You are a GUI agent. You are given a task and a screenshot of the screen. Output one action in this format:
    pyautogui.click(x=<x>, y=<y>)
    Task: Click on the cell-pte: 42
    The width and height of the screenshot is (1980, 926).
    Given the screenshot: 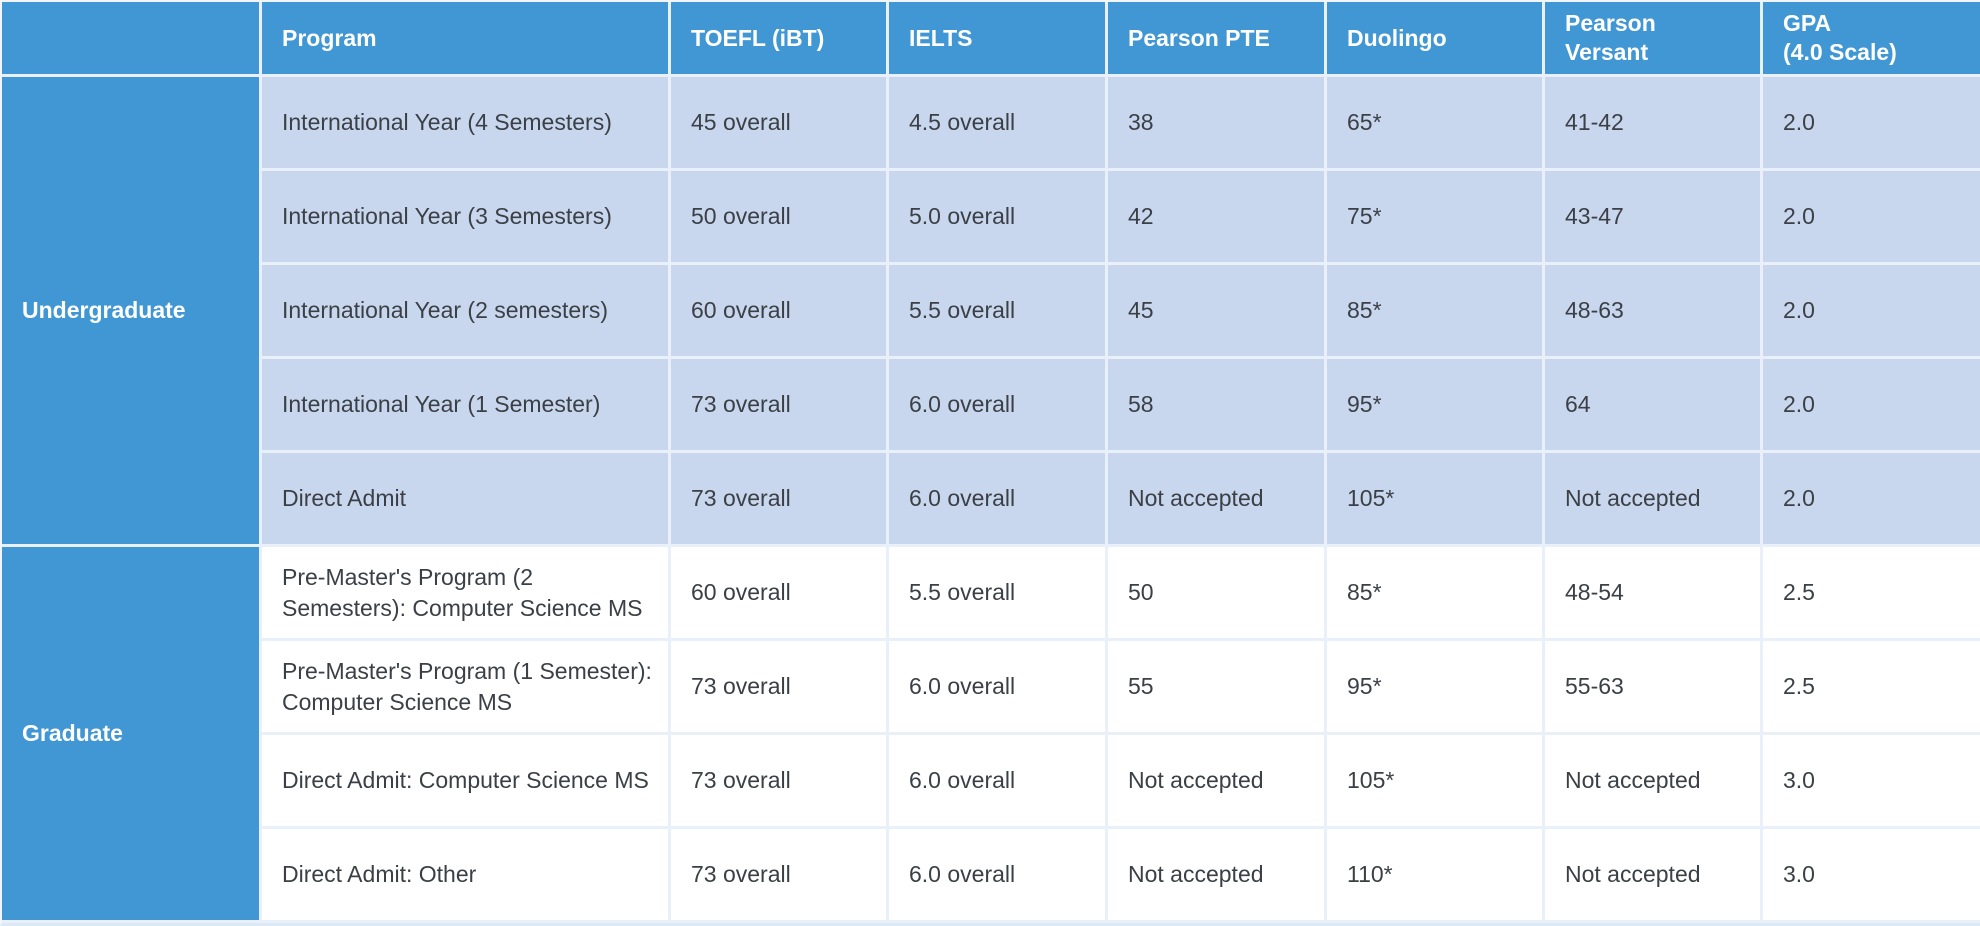 What is the action you would take?
    pyautogui.click(x=1217, y=218)
    